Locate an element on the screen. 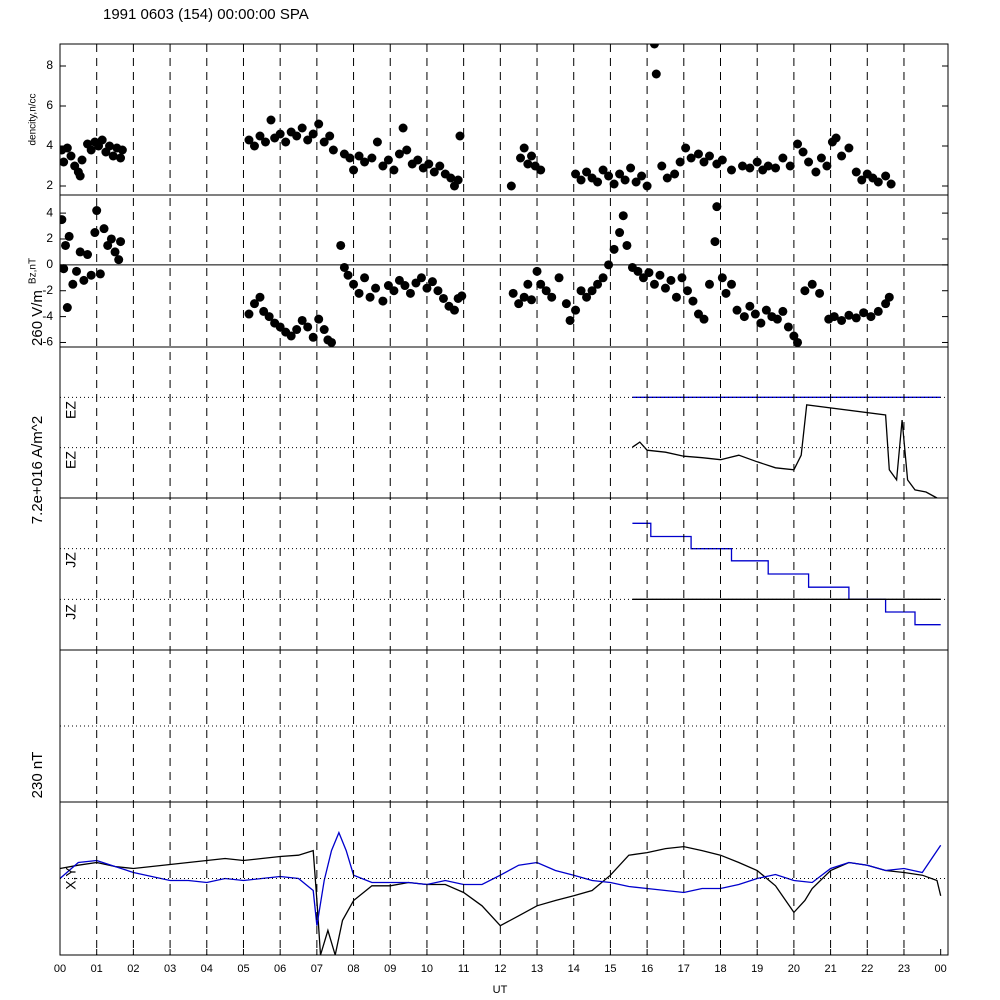 The height and width of the screenshot is (1000, 1000). x-tick-label: 12 is located at coordinates (500, 969).